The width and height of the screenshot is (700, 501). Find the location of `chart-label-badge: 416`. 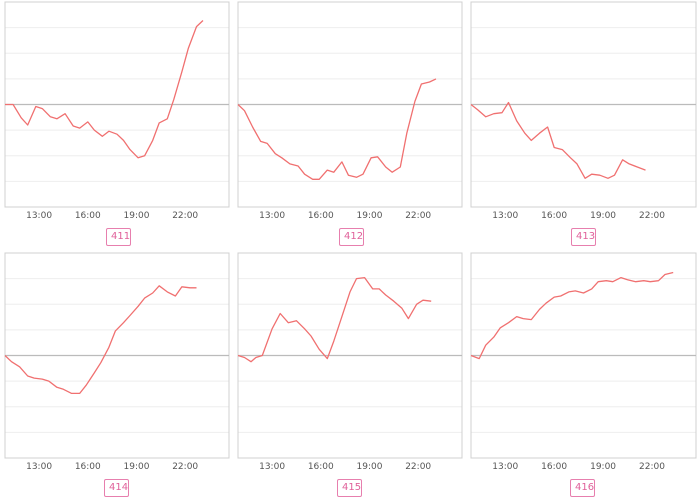

chart-label-badge: 416 is located at coordinates (582, 488).